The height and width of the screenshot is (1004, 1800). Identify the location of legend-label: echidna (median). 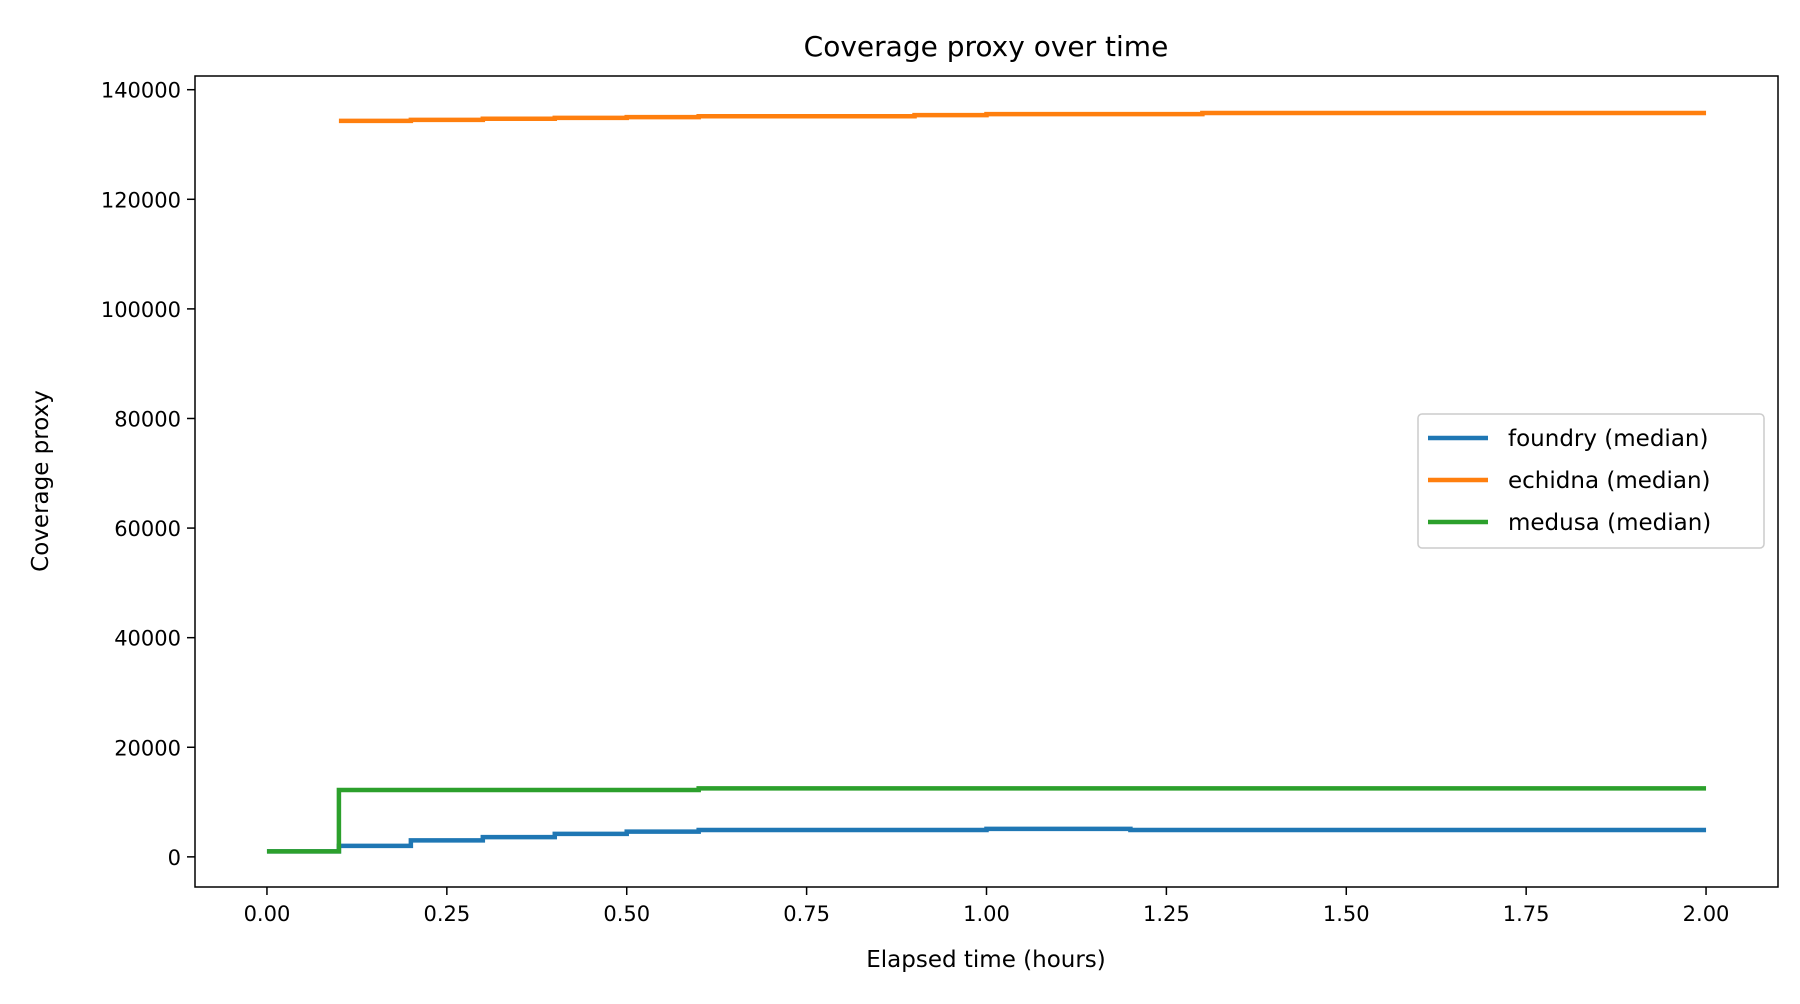
(1609, 481).